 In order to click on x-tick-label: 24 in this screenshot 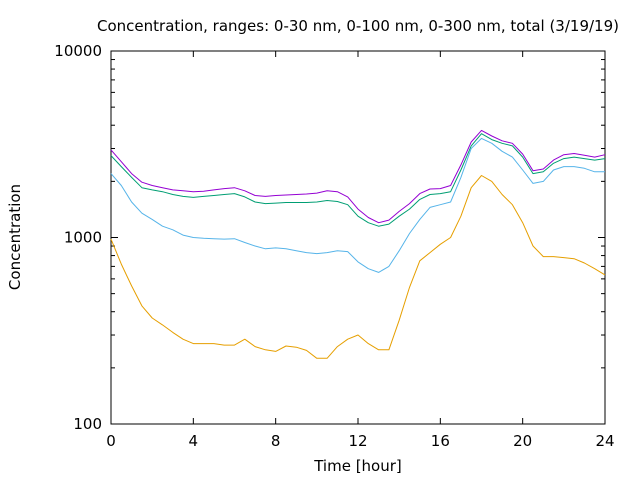, I will do `click(604, 441)`.